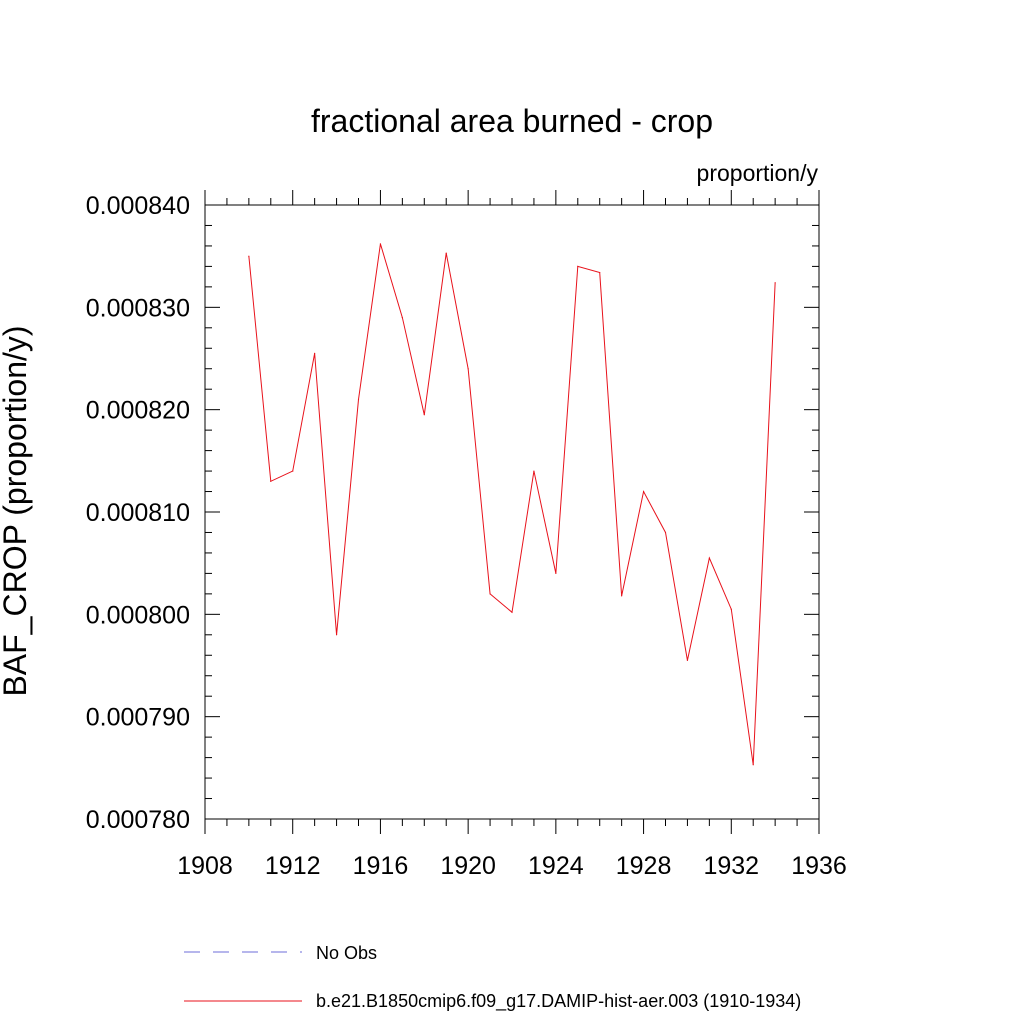  Describe the element at coordinates (512, 866) in the screenshot. I see `x-tick-labels: 1908 1912 1916 1920 1924 1928 1932 1936` at that location.